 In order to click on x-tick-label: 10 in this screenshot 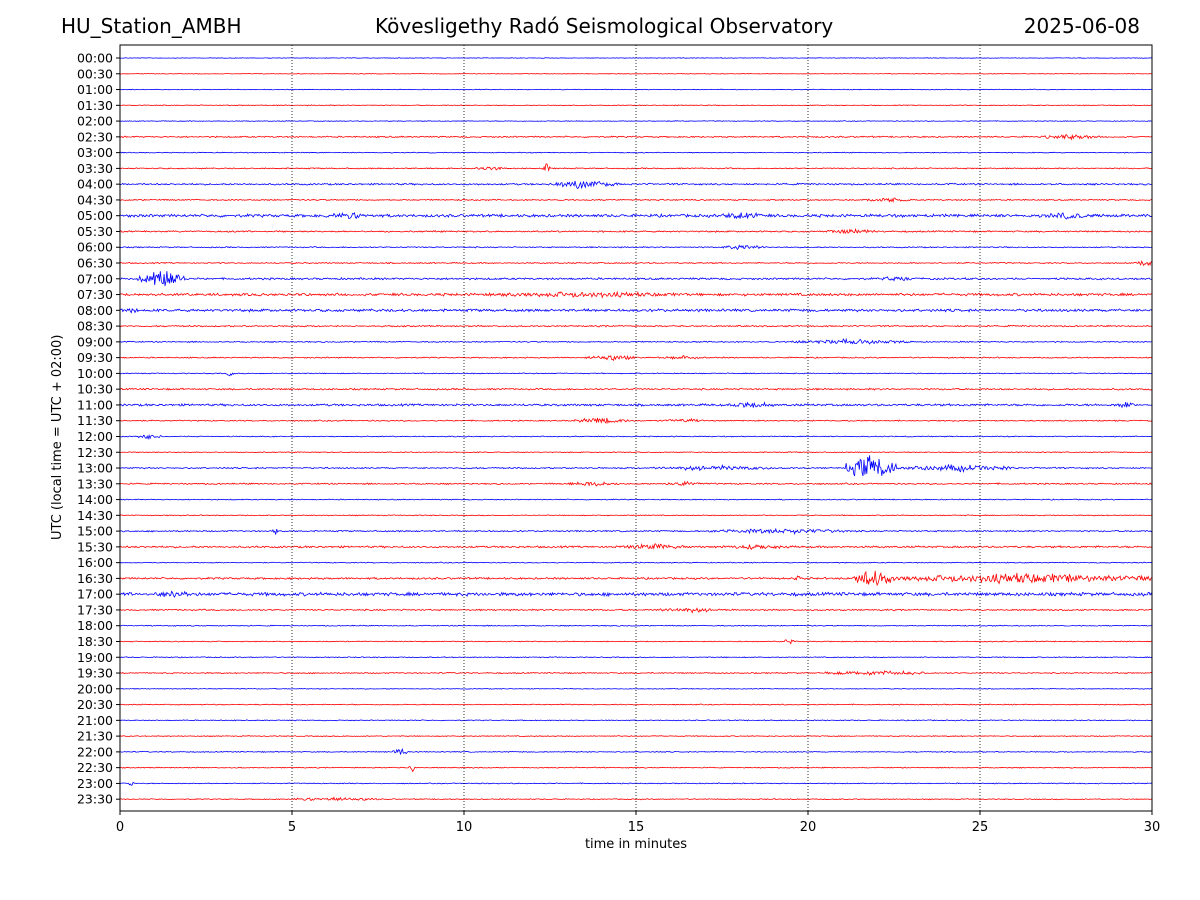, I will do `click(464, 827)`.